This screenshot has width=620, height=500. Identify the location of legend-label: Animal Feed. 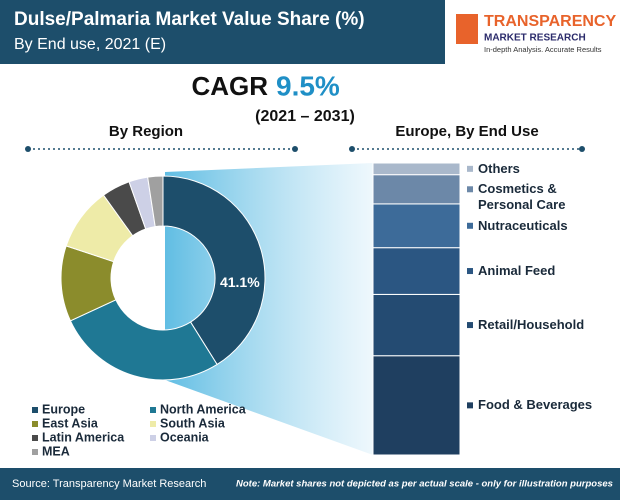
(517, 271).